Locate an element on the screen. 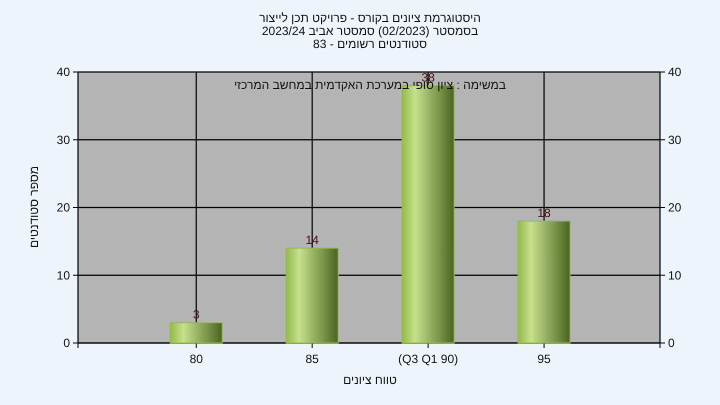  y-tick-label: 10 is located at coordinates (63, 275).